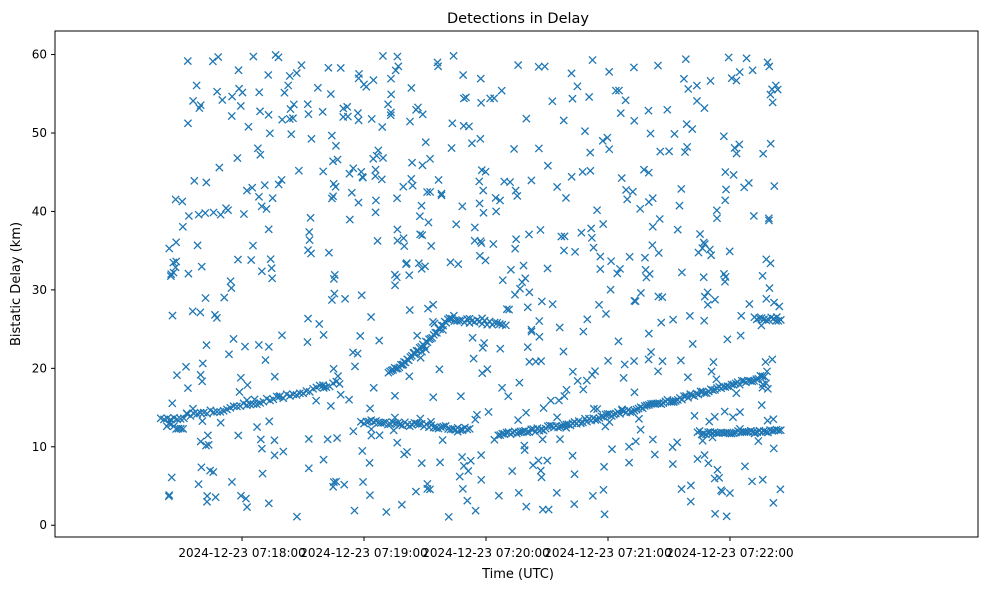 Image resolution: width=989 pixels, height=590 pixels. What do you see at coordinates (39, 447) in the screenshot?
I see `y-tick-label: 10` at bounding box center [39, 447].